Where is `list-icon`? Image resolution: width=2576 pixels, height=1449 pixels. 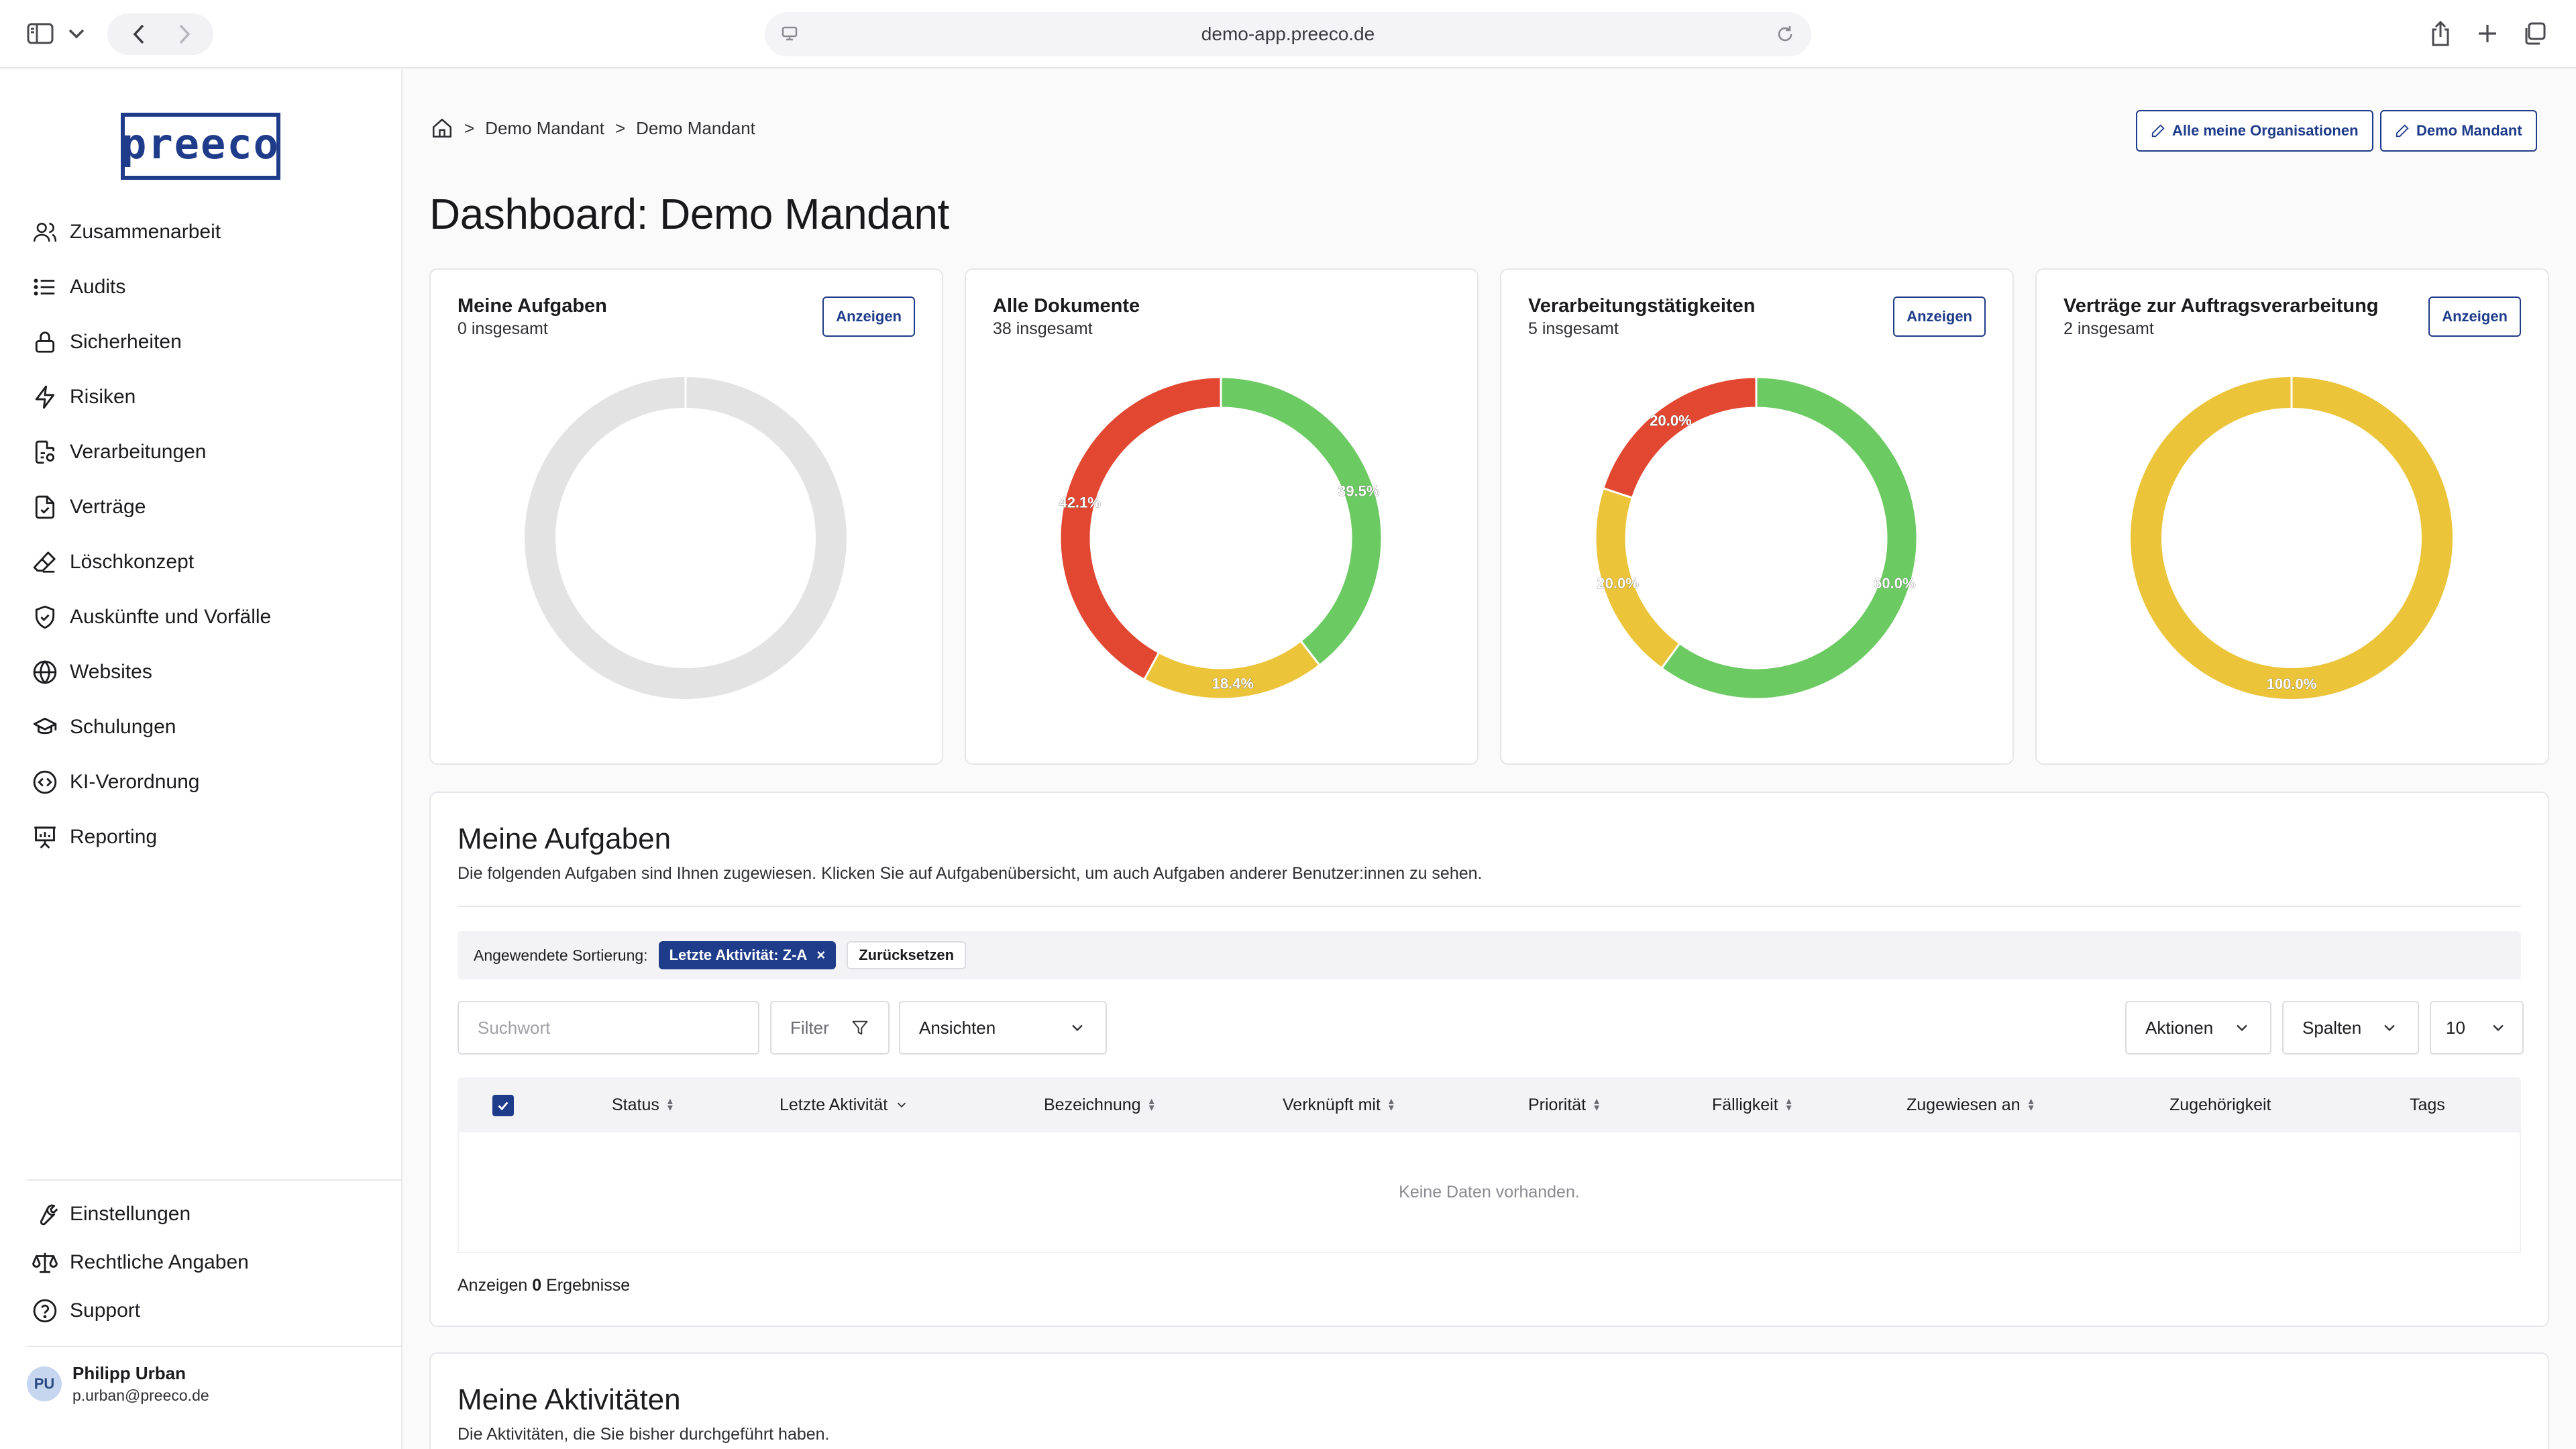 list-icon is located at coordinates (44, 287).